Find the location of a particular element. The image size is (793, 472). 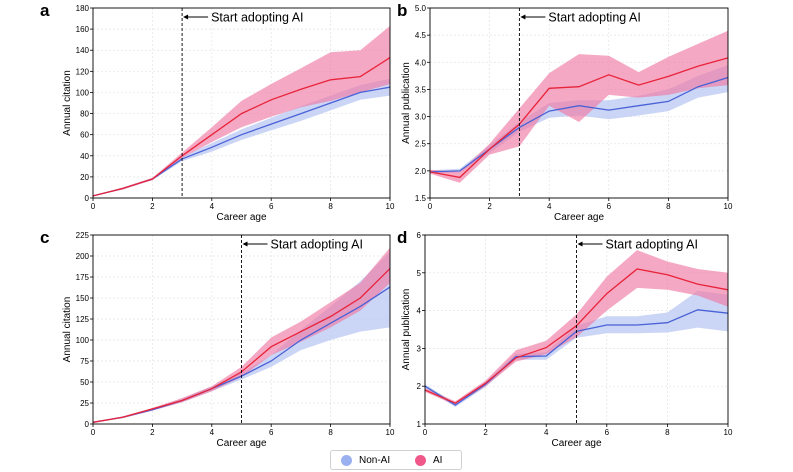

legend-label-non-ai: Non-AI is located at coordinates (375, 460).